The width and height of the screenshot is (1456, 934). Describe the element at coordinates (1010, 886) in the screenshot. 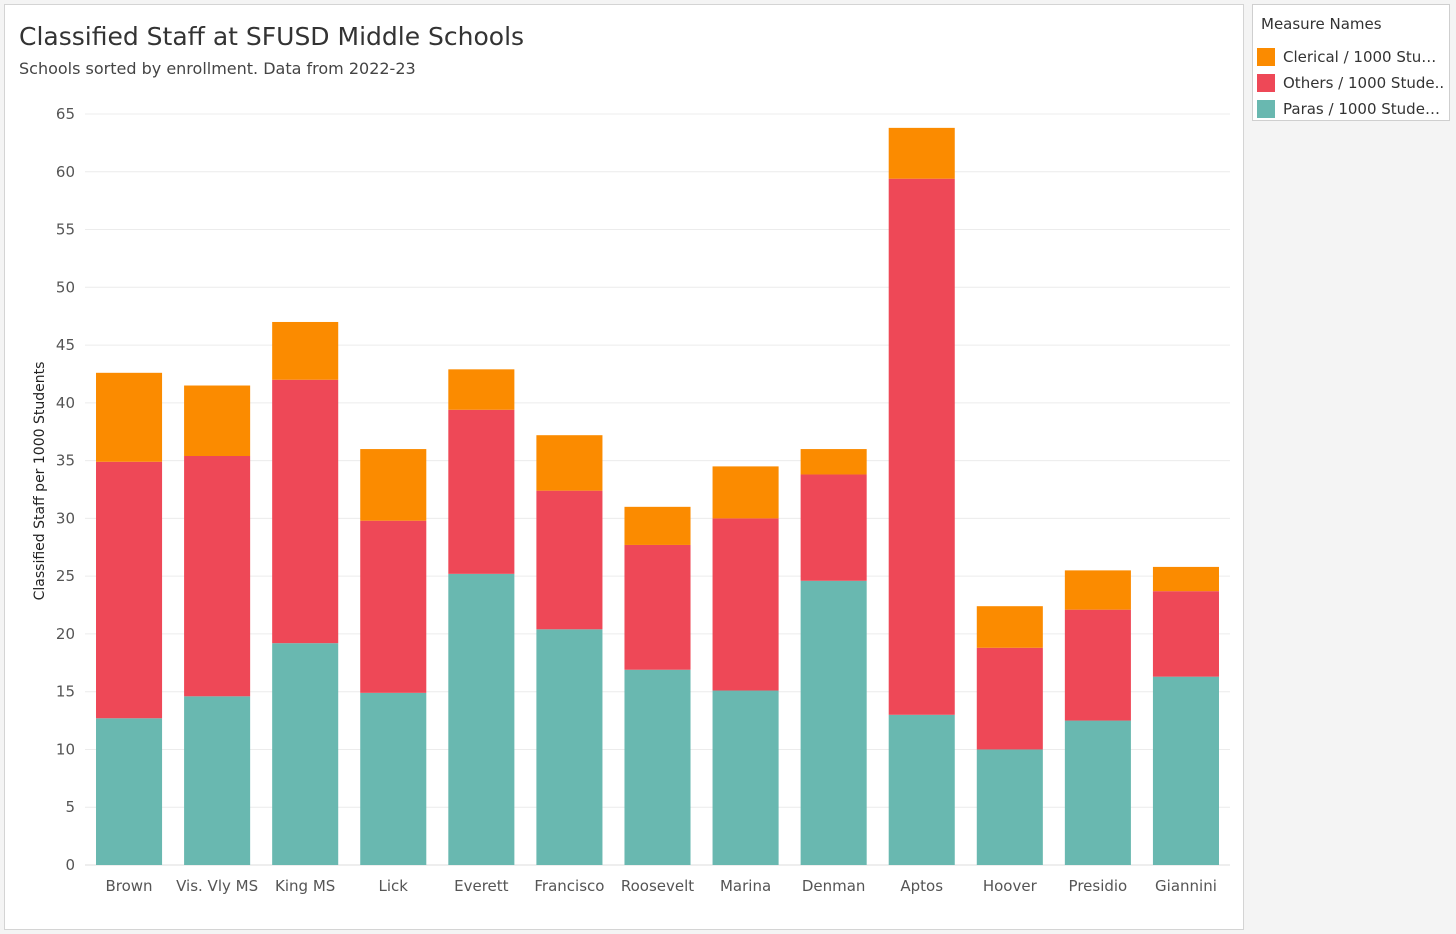

I see `x-tick-label: Hoover` at that location.